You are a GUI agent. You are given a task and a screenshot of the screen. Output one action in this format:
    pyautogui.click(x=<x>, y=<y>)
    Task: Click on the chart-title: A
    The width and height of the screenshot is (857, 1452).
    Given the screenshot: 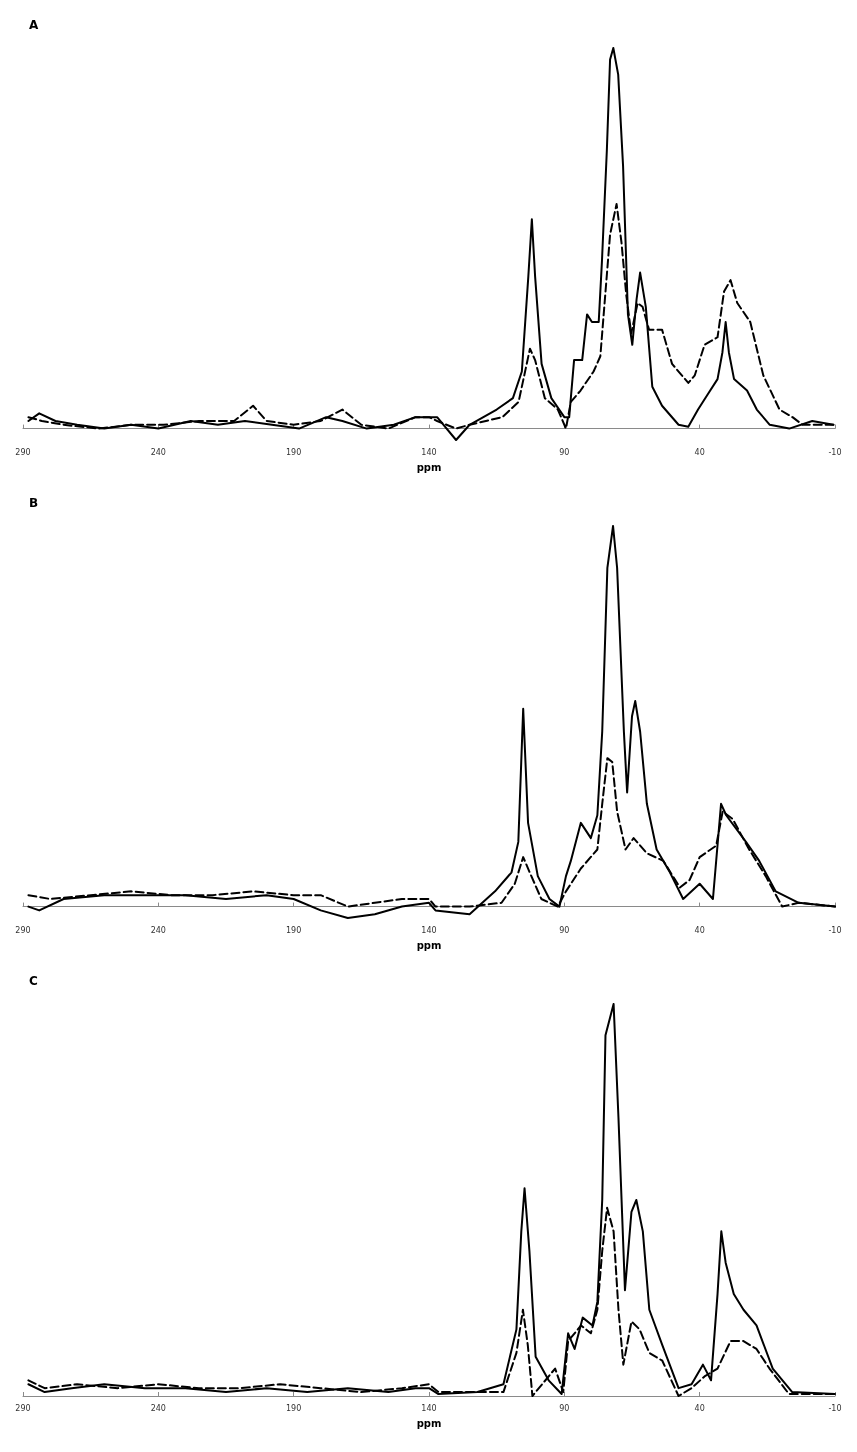 What is the action you would take?
    pyautogui.click(x=34, y=25)
    